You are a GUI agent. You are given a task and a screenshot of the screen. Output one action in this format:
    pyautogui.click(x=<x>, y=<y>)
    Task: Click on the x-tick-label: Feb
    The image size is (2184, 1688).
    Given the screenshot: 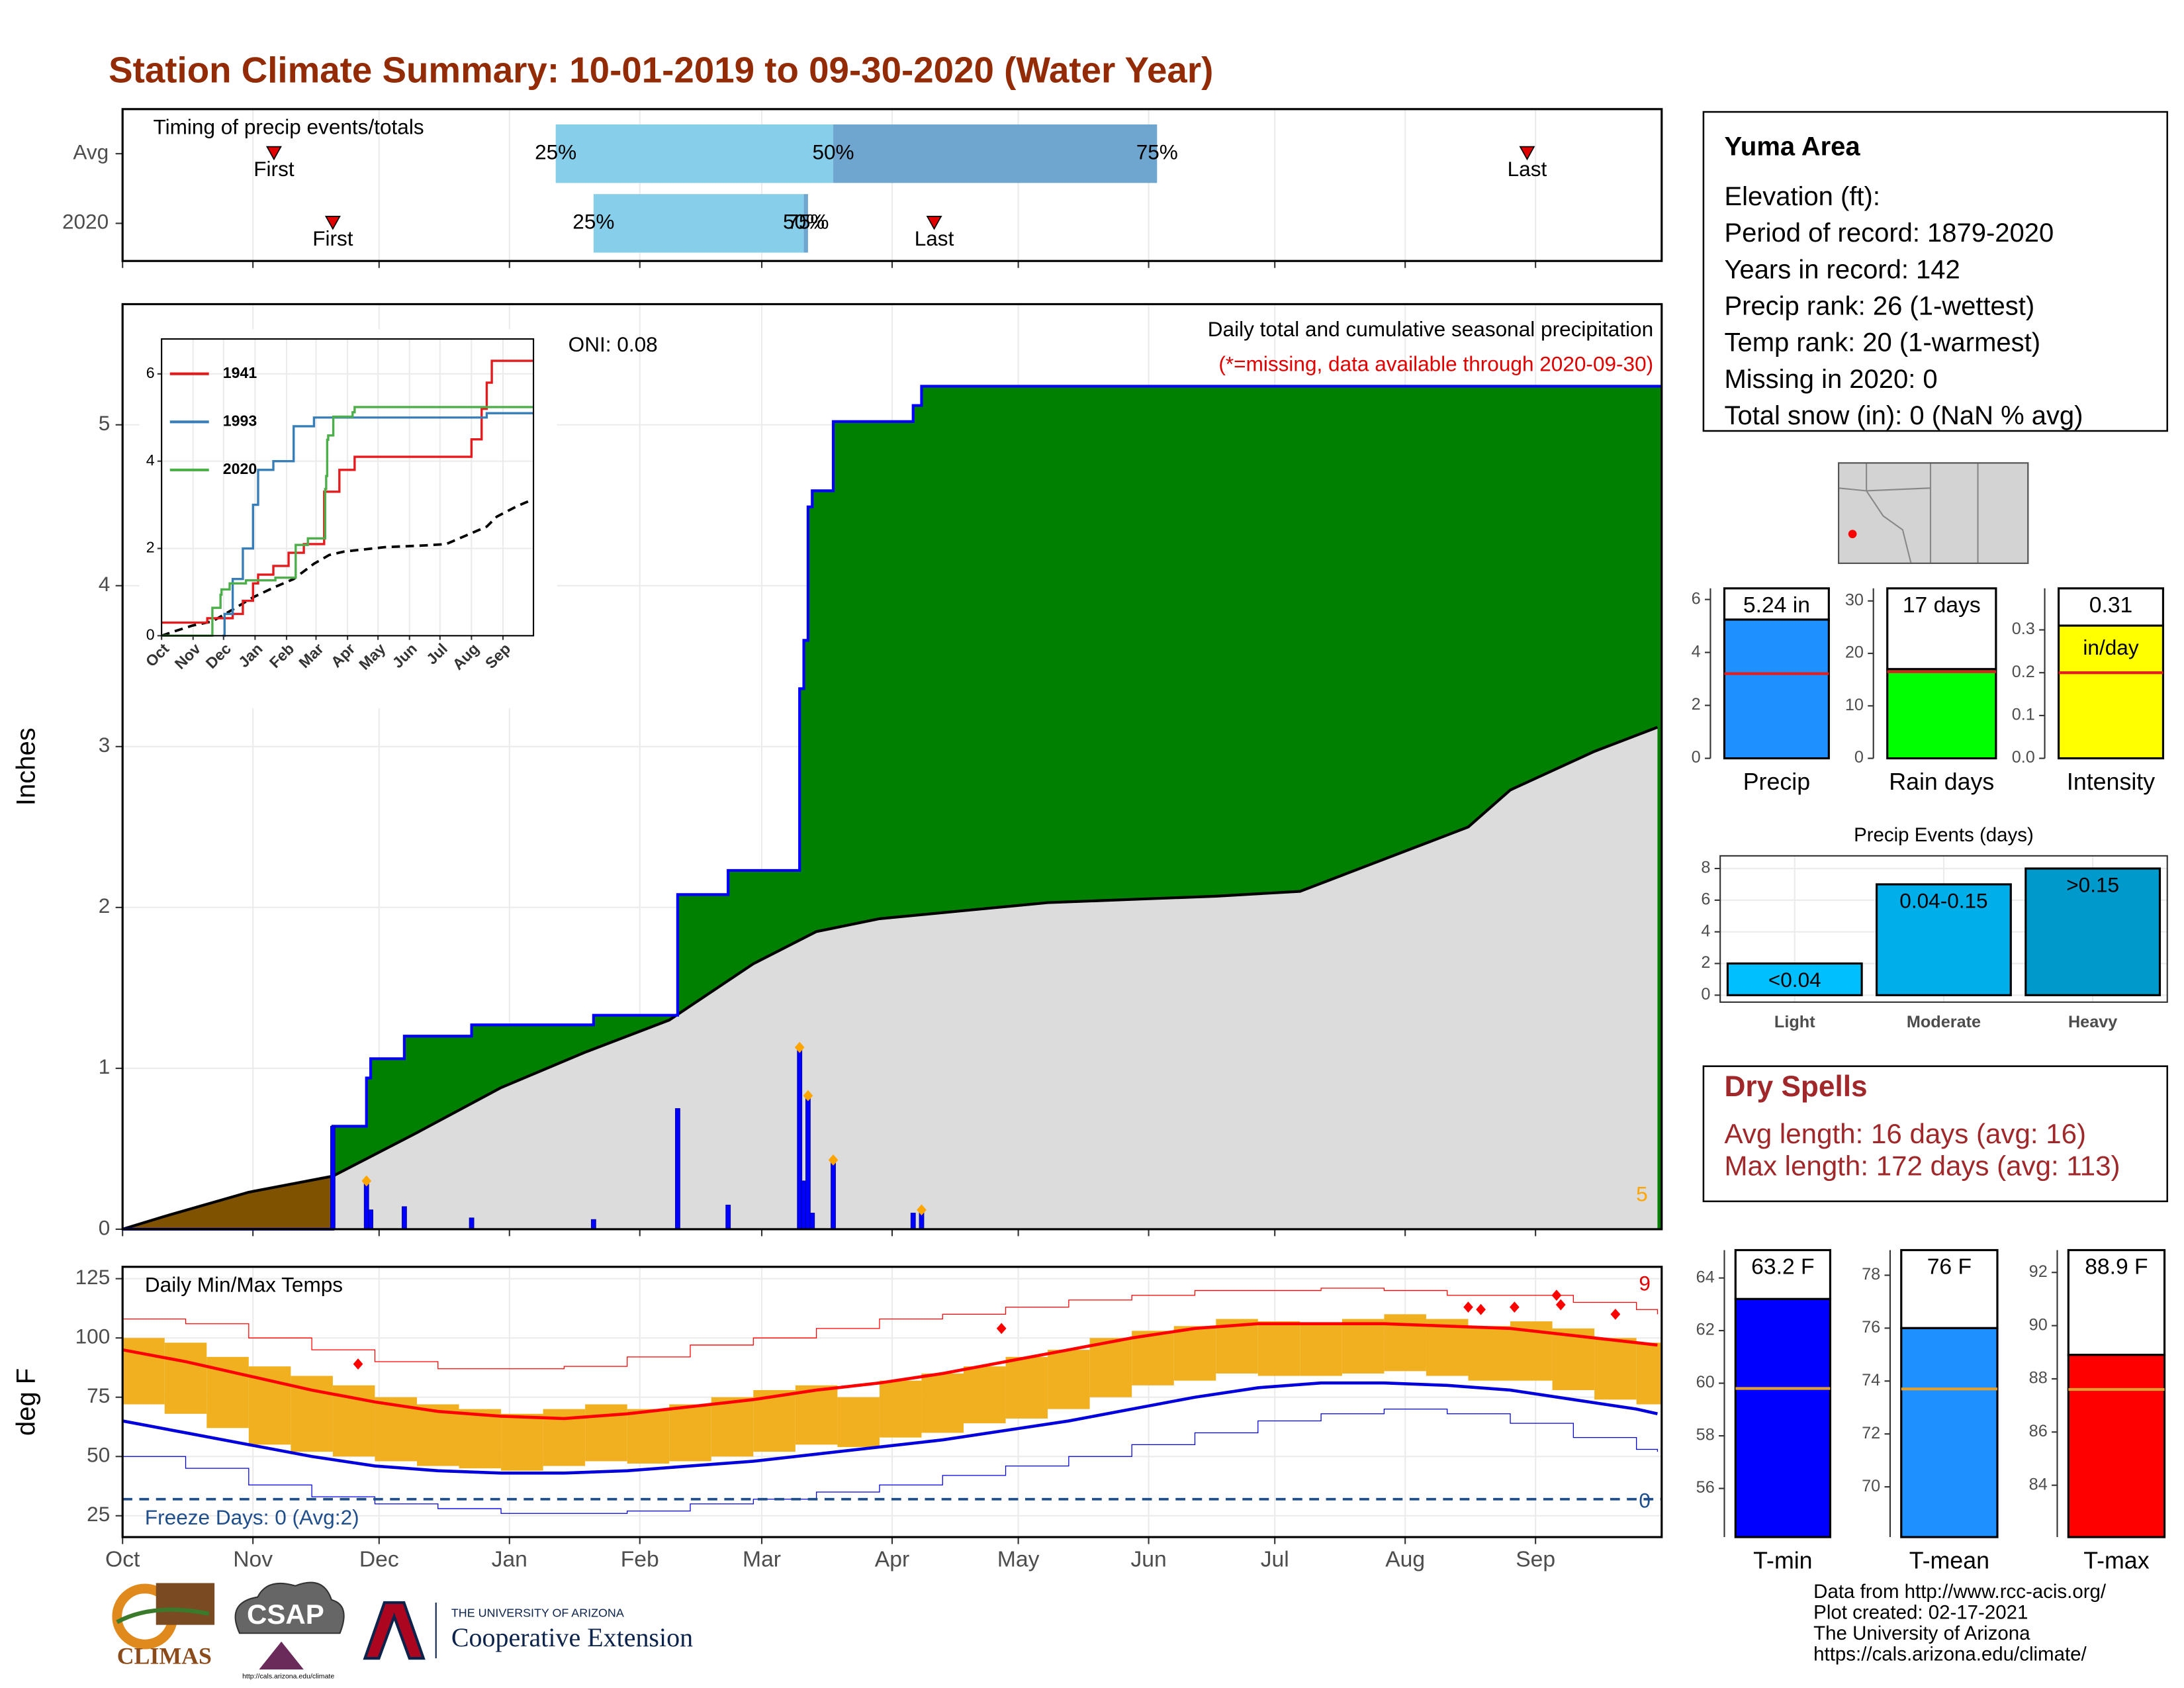 What is the action you would take?
    pyautogui.click(x=640, y=1560)
    